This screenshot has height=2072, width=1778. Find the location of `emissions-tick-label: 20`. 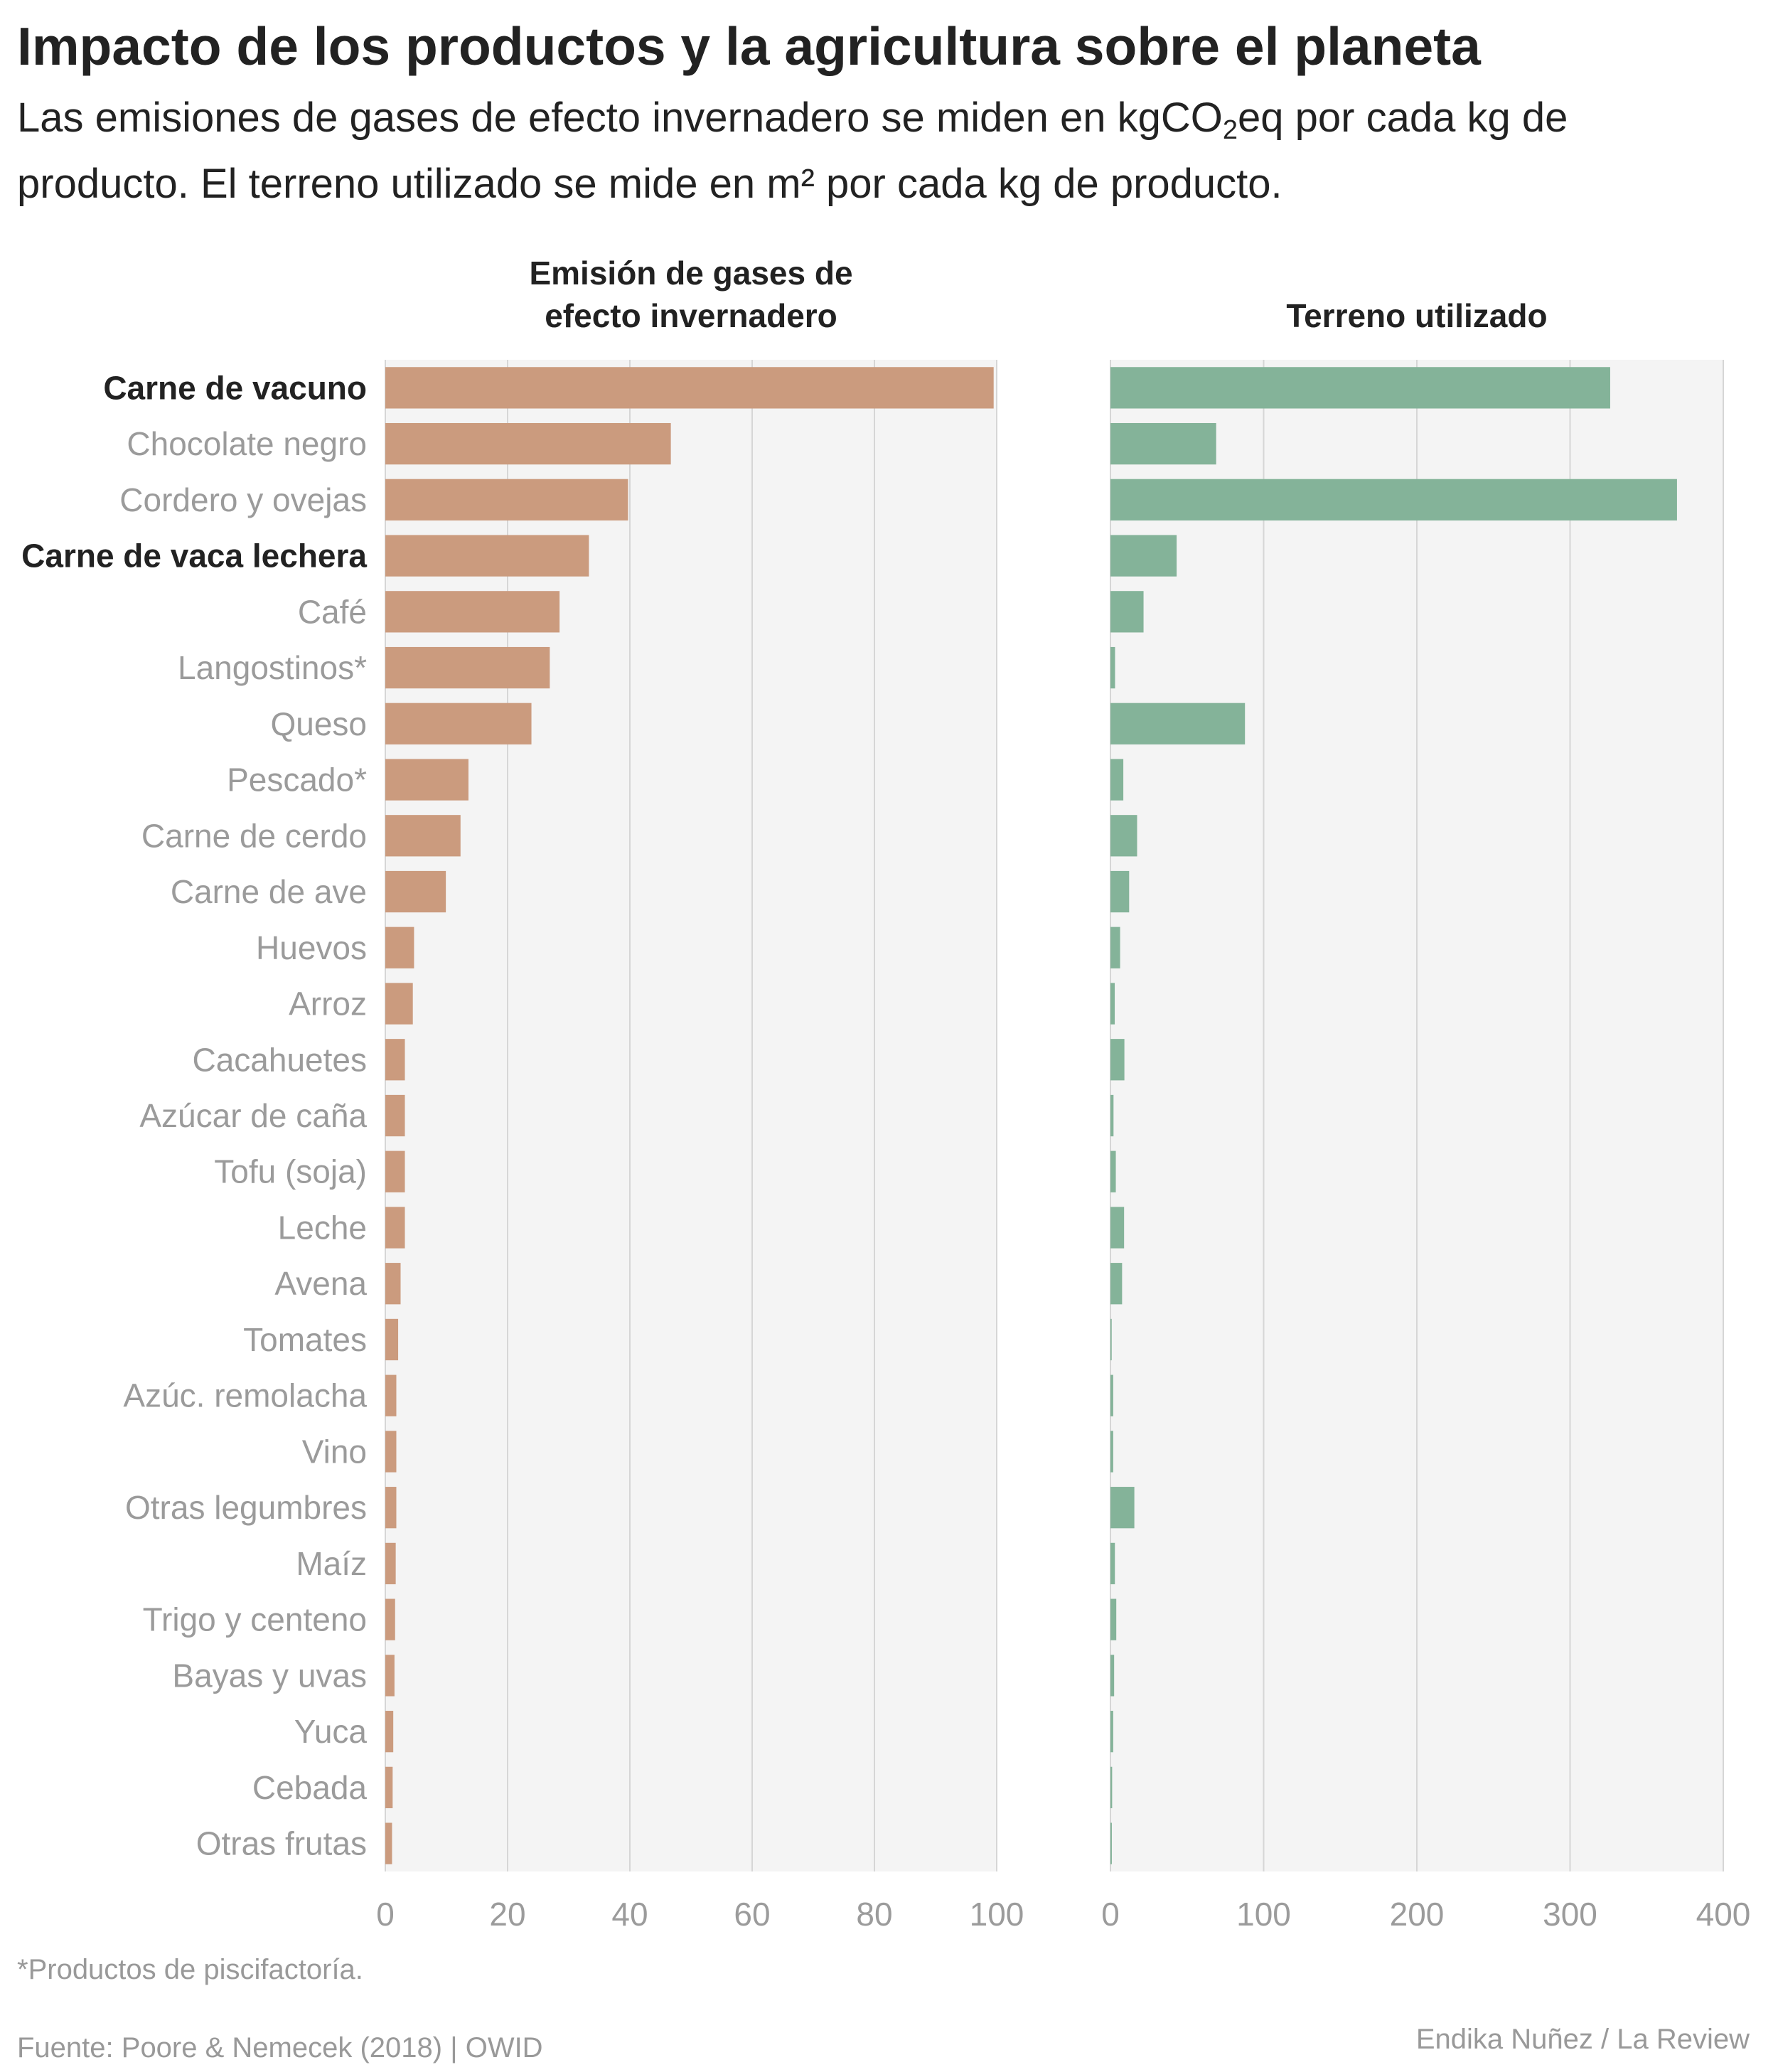

emissions-tick-label: 20 is located at coordinates (507, 1914).